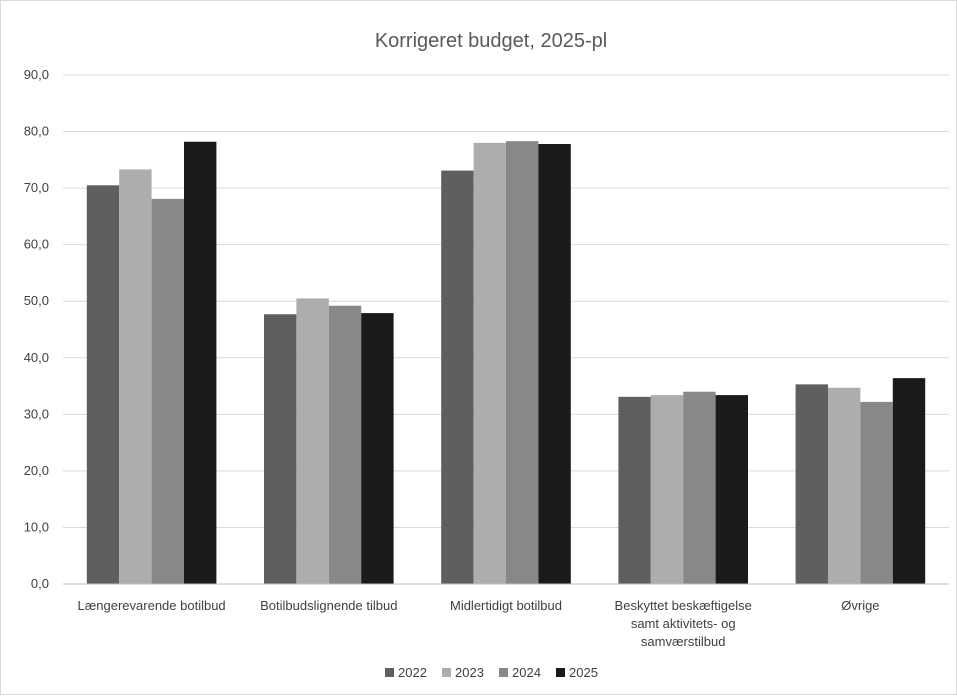 This screenshot has width=957, height=696. I want to click on legend-label: 2024, so click(526, 672).